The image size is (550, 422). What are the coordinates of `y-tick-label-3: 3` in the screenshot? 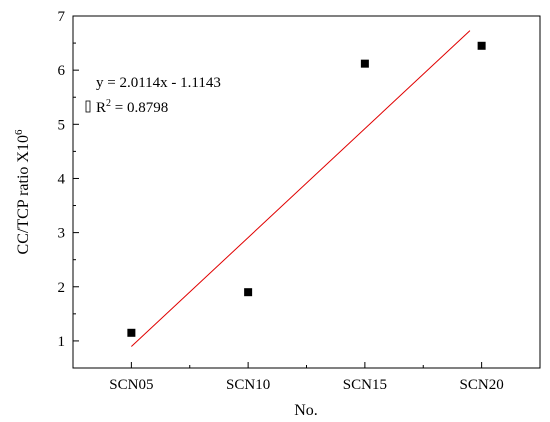 It's located at (62, 234).